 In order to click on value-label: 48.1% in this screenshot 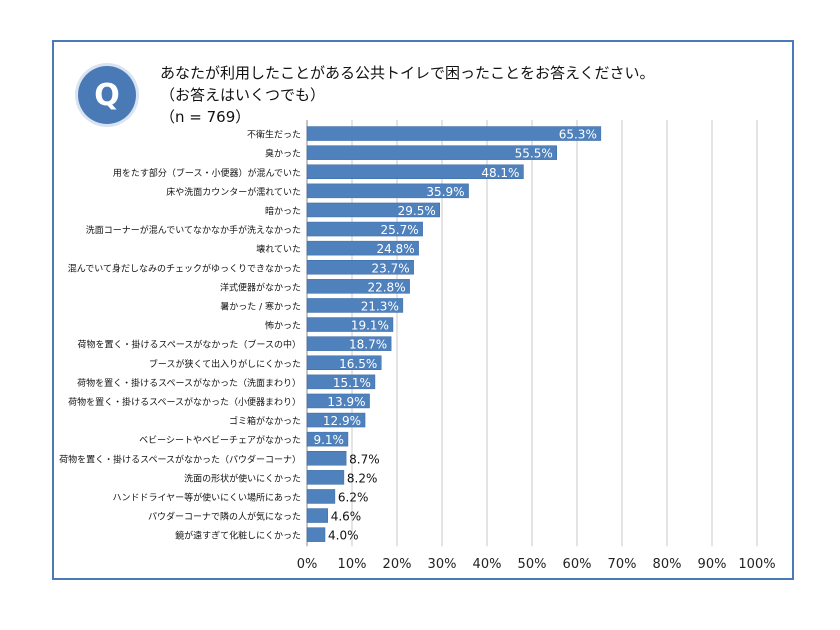, I will do `click(500, 173)`.